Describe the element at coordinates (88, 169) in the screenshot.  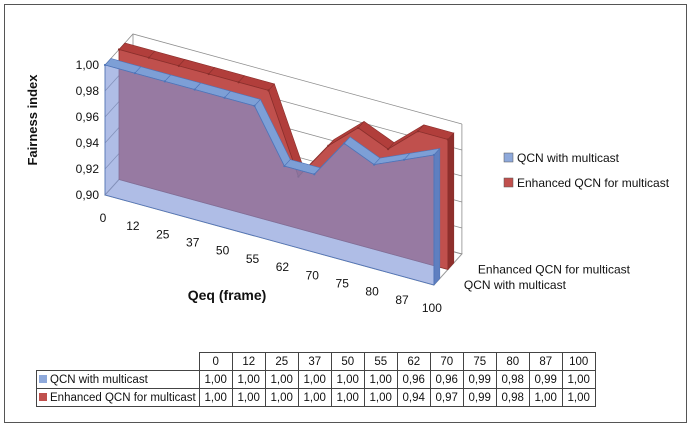
I see `y-tick-label: 0,92` at that location.